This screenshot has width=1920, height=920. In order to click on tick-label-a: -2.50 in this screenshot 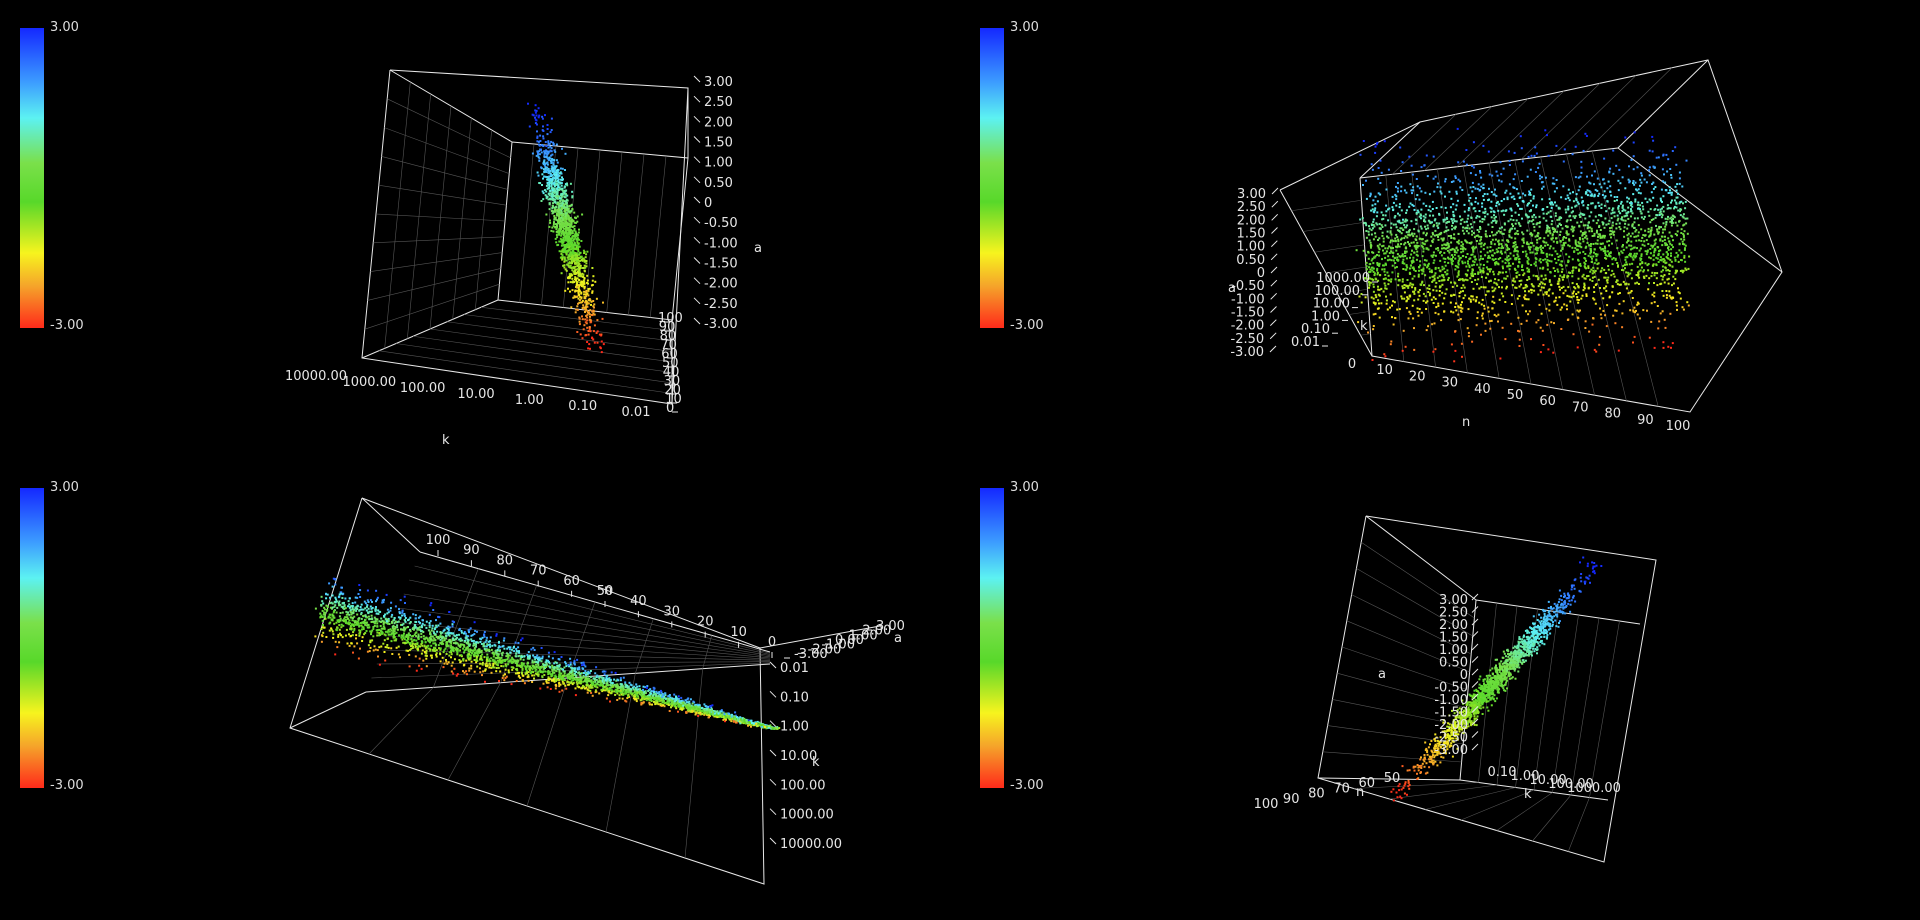, I will do `click(1248, 339)`.